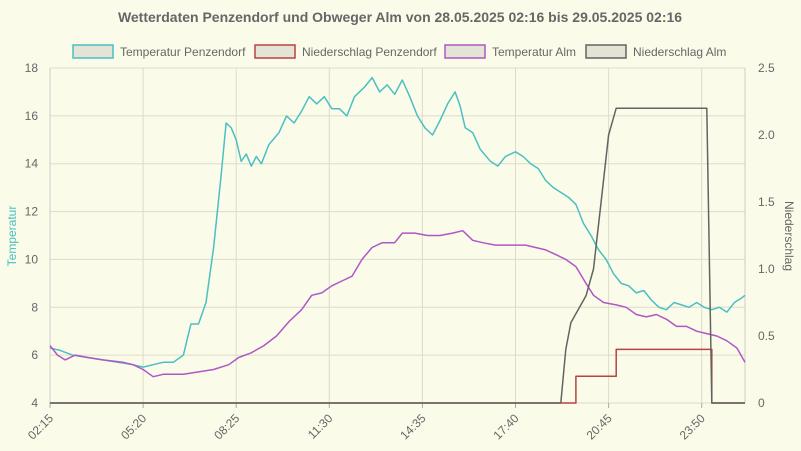 The image size is (801, 451). What do you see at coordinates (12, 236) in the screenshot?
I see `y-axis-left-label: Temperatur` at bounding box center [12, 236].